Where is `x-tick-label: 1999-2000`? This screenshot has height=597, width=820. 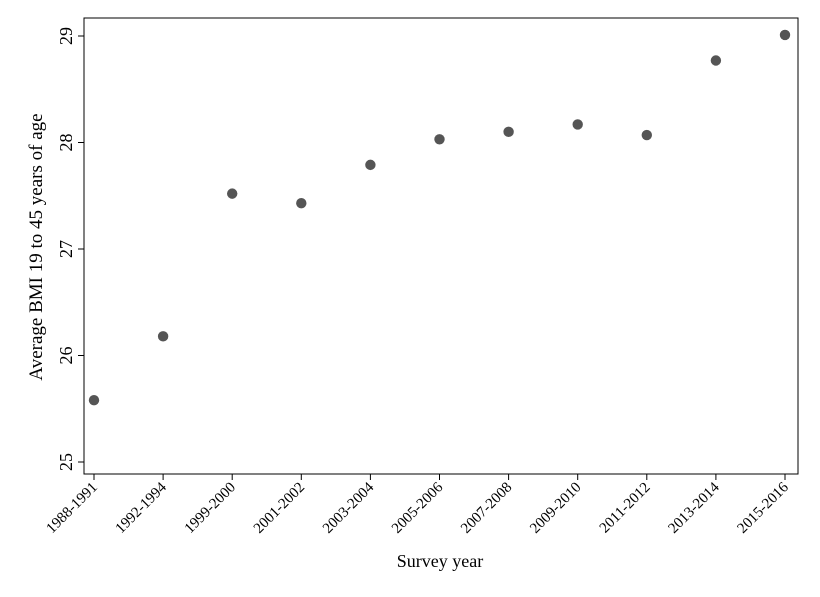 x-tick-label: 1999-2000 is located at coordinates (210, 508).